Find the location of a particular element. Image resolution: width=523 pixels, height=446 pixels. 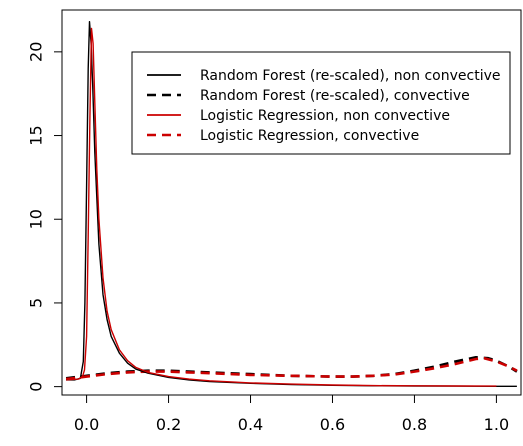

y-tick-label: 10 is located at coordinates (36, 219).